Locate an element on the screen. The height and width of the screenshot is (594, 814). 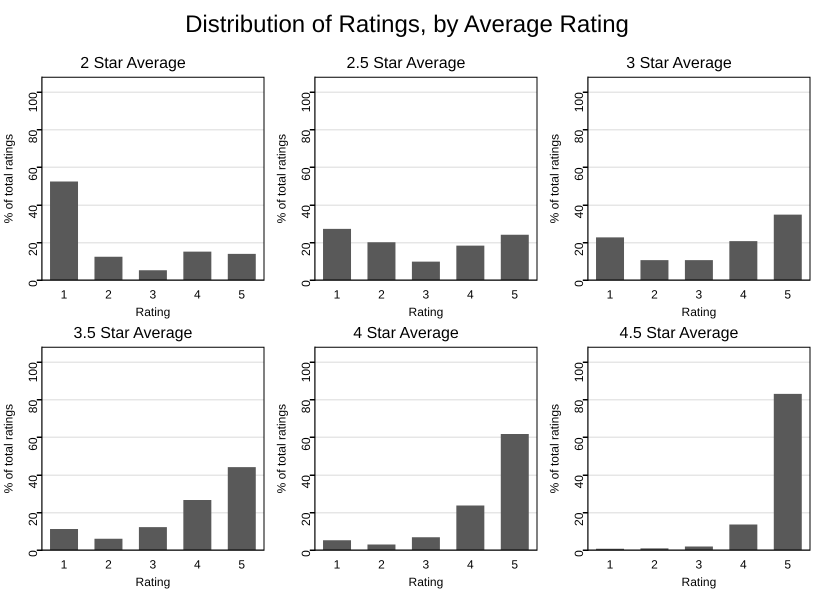
chart-title: 3.5 Star Average is located at coordinates (133, 333).